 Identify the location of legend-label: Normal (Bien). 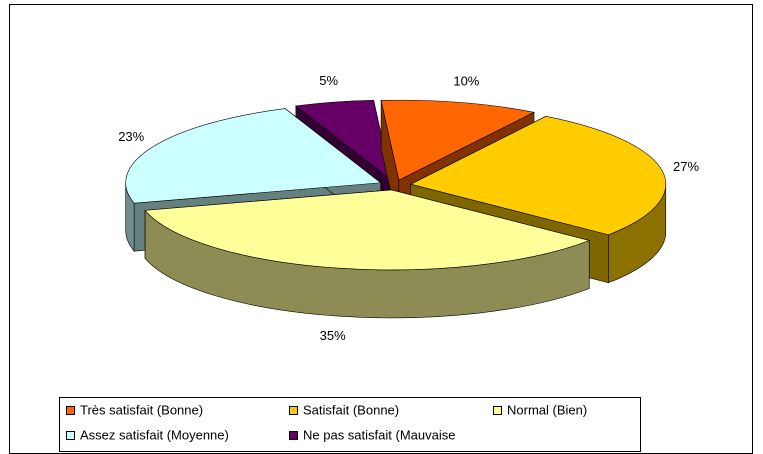
(547, 409).